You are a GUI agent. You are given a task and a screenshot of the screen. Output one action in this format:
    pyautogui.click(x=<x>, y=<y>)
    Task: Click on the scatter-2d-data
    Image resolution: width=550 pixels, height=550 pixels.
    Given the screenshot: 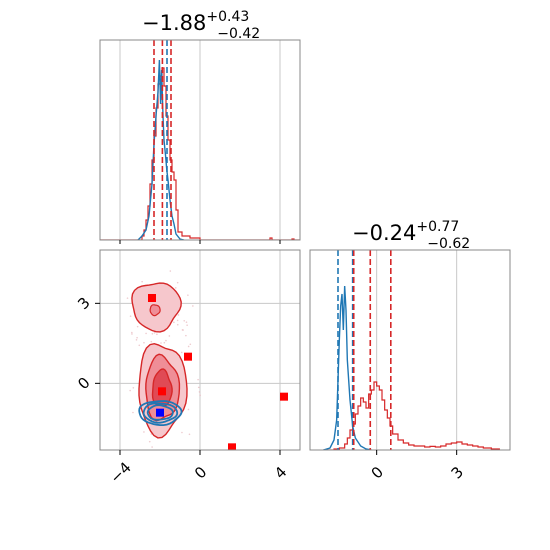 What is the action you would take?
    pyautogui.click(x=207, y=360)
    